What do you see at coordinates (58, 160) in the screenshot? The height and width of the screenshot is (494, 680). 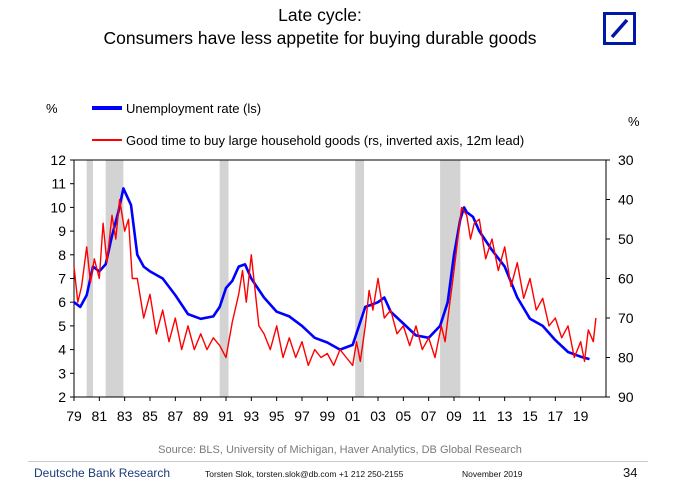 I see `left-tick-label-10: 12` at bounding box center [58, 160].